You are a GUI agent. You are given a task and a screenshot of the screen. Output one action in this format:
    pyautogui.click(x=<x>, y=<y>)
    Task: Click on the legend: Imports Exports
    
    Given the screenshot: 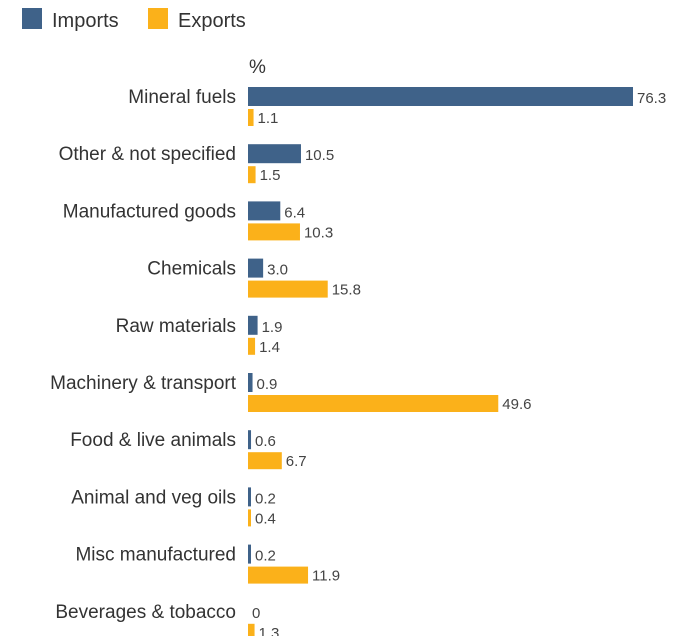 What is the action you would take?
    pyautogui.click(x=134, y=20)
    